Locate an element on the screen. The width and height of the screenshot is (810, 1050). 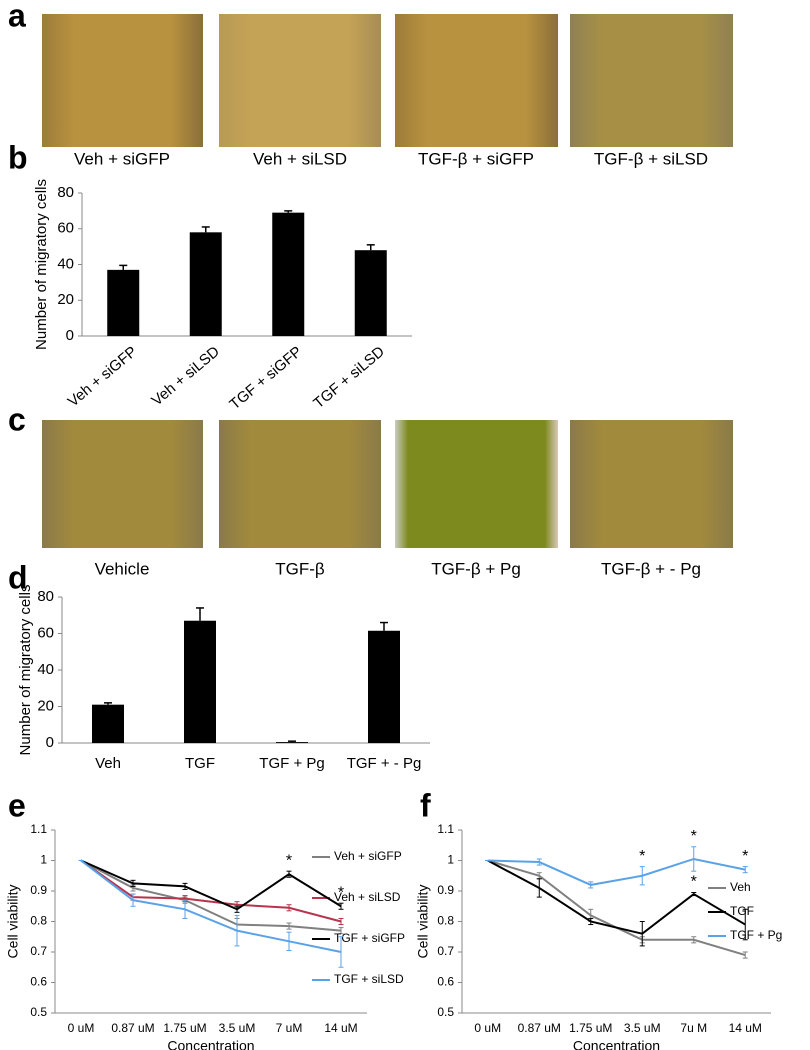
image-caption: TGF-β + siGFP is located at coordinates (476, 158).